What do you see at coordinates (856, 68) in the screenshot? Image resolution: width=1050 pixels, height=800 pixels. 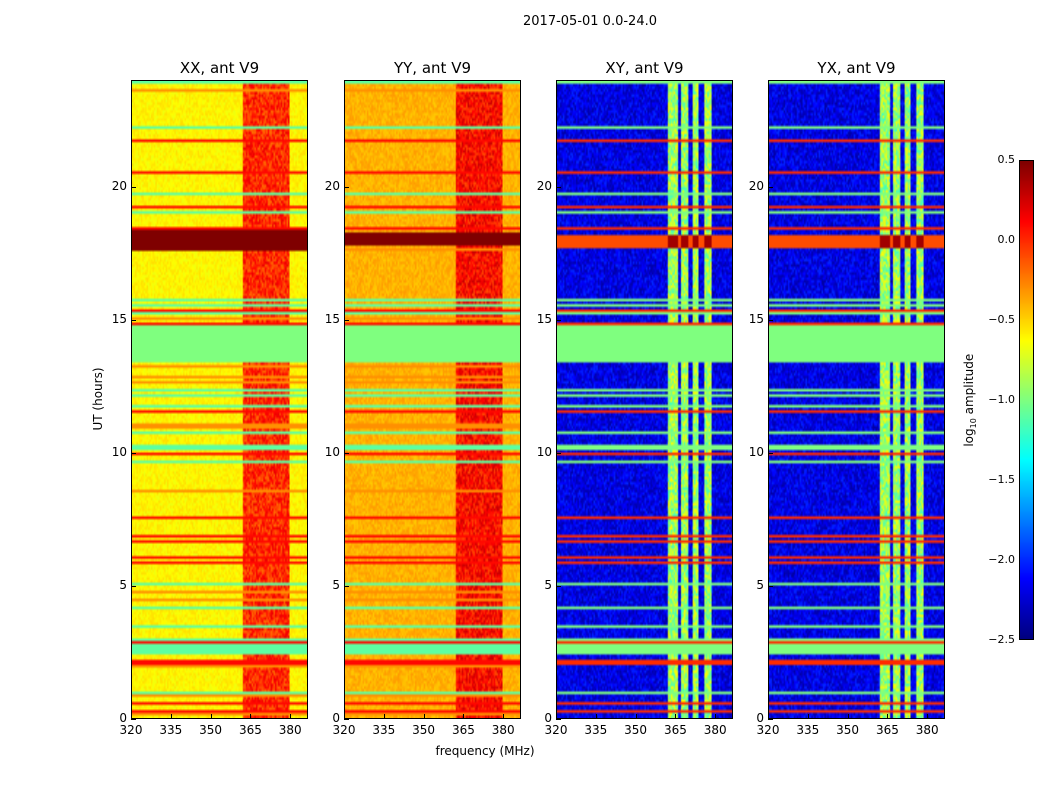 I see `panel-title: YX, ant V9` at bounding box center [856, 68].